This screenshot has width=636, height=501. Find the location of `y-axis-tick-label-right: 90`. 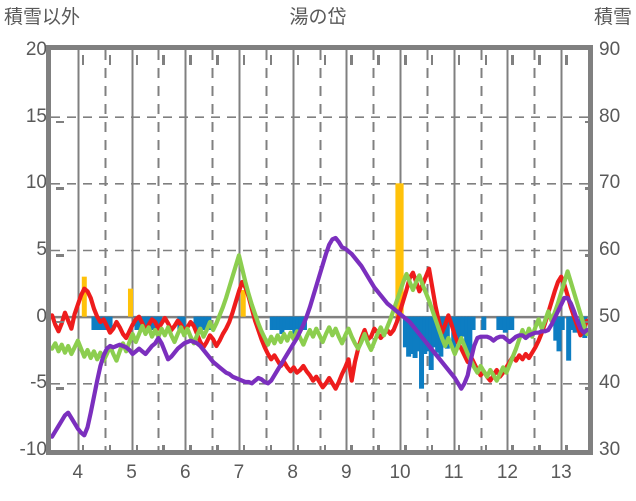

y-axis-tick-label-right: 90 is located at coordinates (610, 49).